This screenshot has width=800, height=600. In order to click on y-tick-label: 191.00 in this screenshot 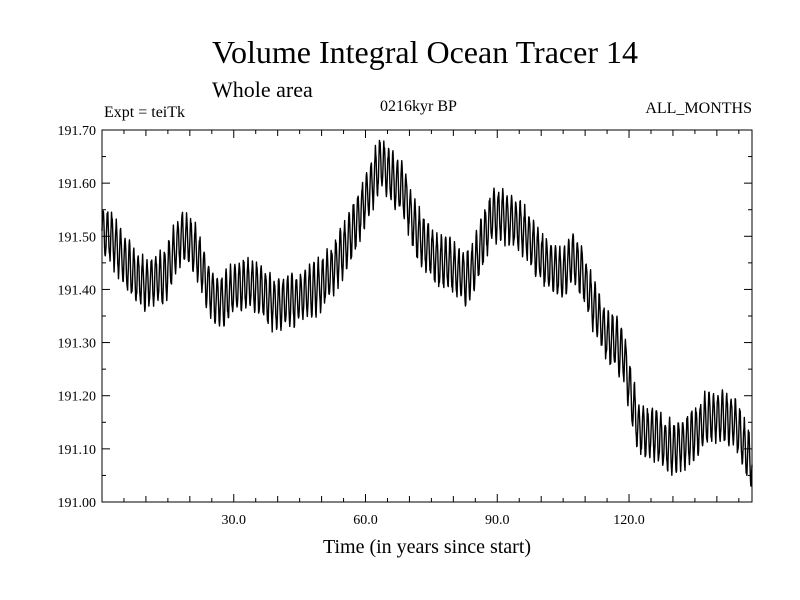, I will do `click(77, 503)`.